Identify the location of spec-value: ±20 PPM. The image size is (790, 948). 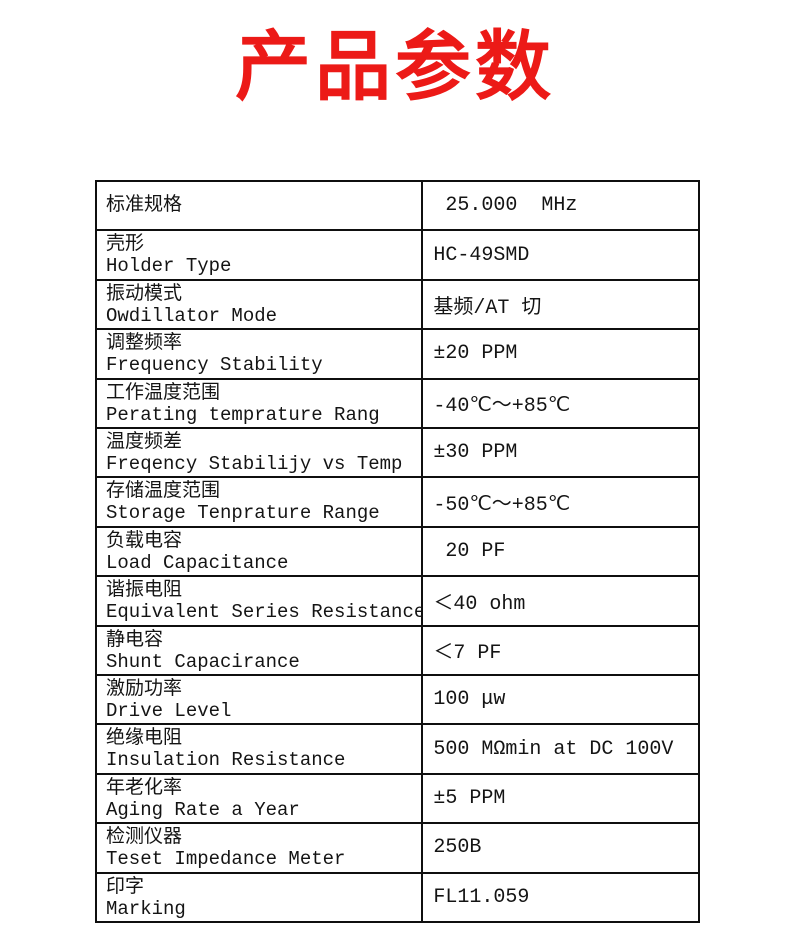
(475, 354).